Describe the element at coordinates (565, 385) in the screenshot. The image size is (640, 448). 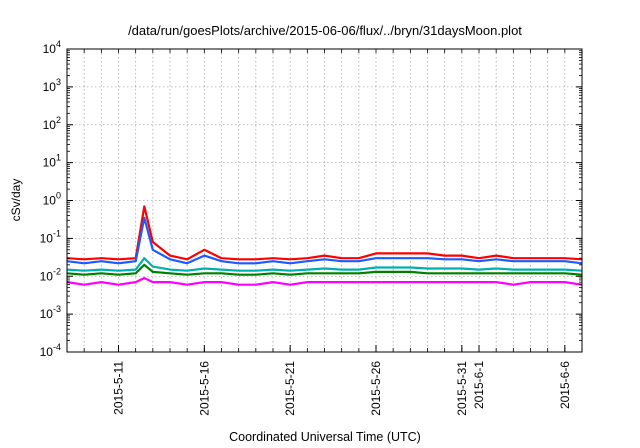
I see `x-tick-label: 2015-6-6` at that location.